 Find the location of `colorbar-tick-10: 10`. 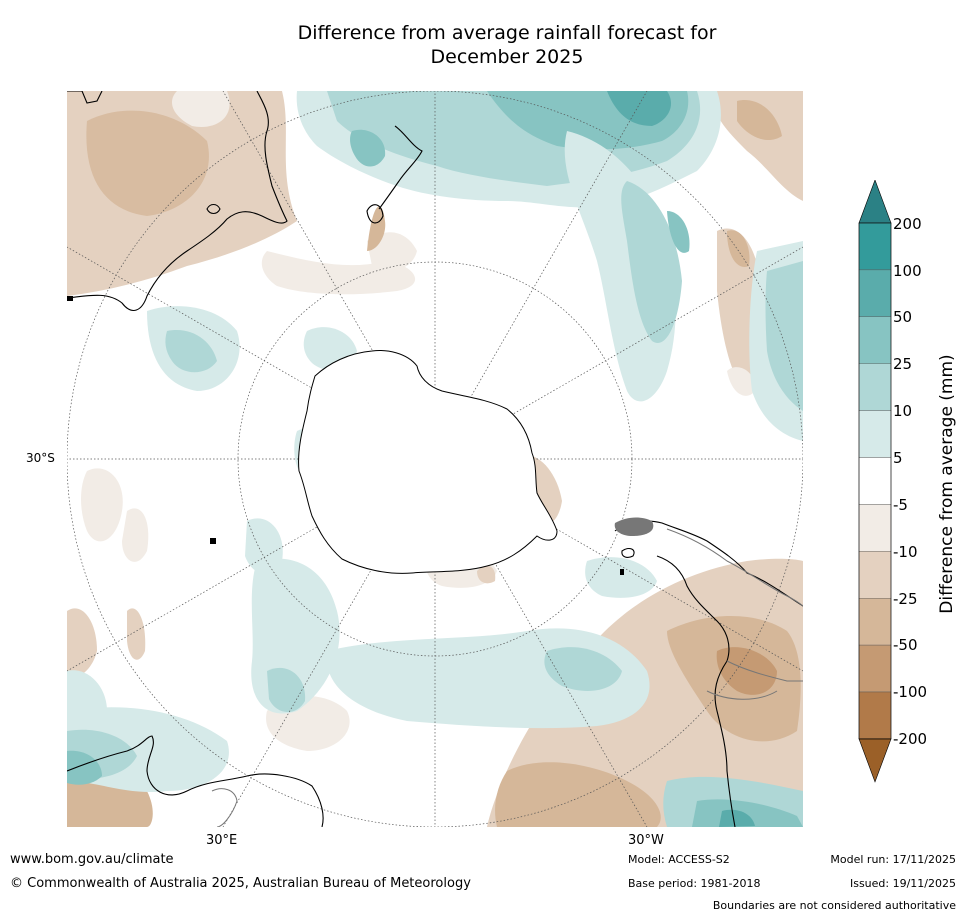

colorbar-tick-10: 10 is located at coordinates (903, 411).